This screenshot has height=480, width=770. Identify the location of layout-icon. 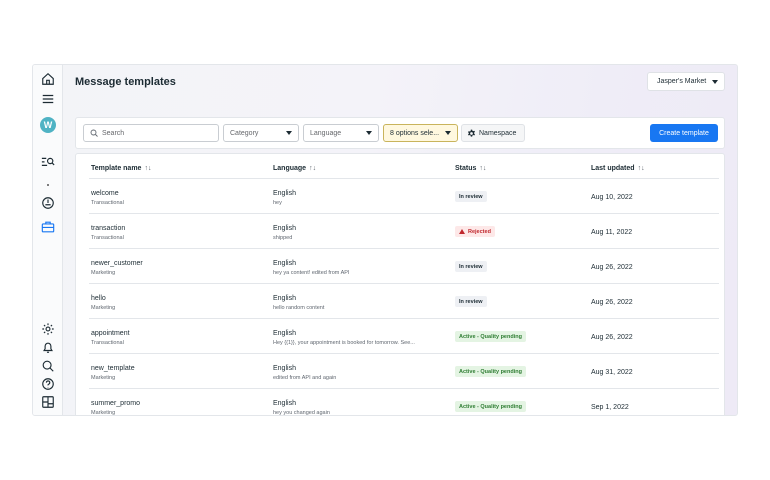
(48, 402).